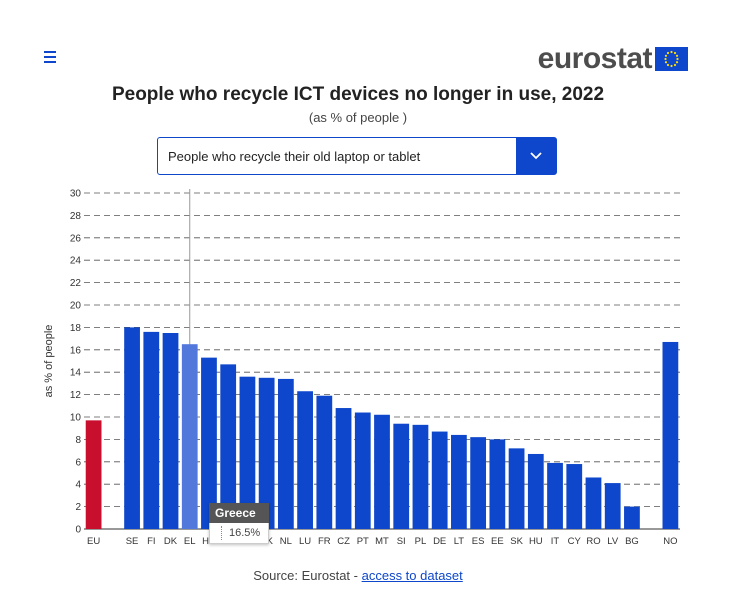 This screenshot has width=750, height=592. Describe the element at coordinates (362, 470) in the screenshot. I see `bar-pt` at that location.